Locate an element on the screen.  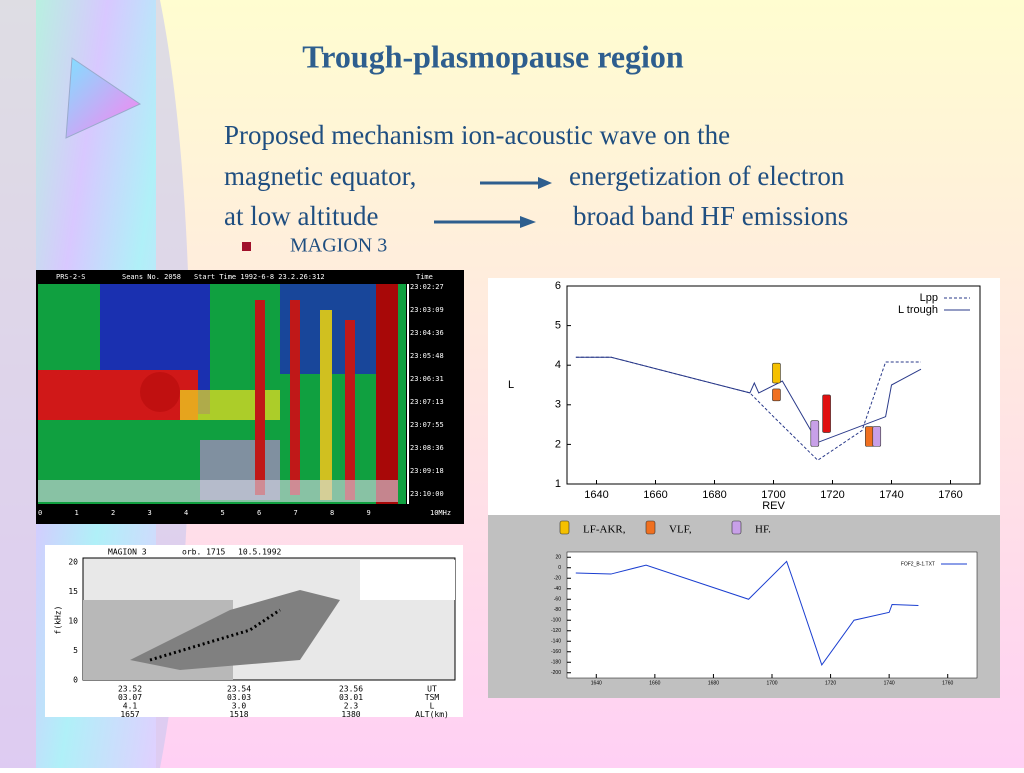
y-tick-label: -200 is located at coordinates (556, 673).